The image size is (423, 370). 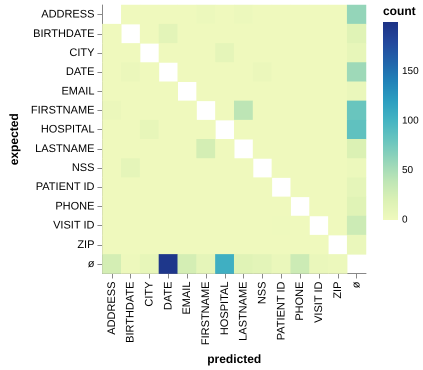 What do you see at coordinates (130, 312) in the screenshot?
I see `x-tick-label: BIRTHDATE` at bounding box center [130, 312].